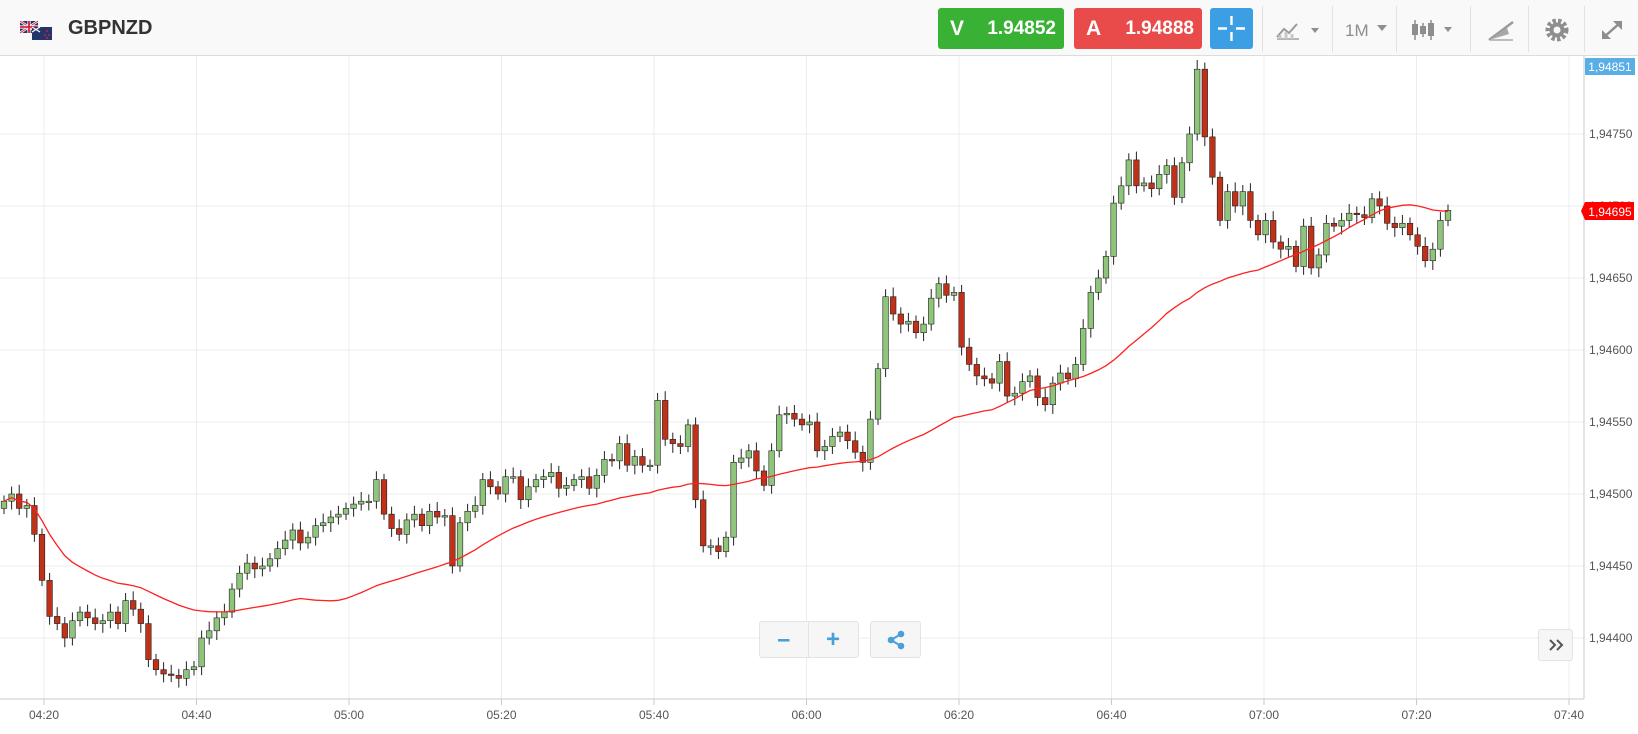  What do you see at coordinates (1607, 211) in the screenshot?
I see `last-price-marker: 1,94695` at bounding box center [1607, 211].